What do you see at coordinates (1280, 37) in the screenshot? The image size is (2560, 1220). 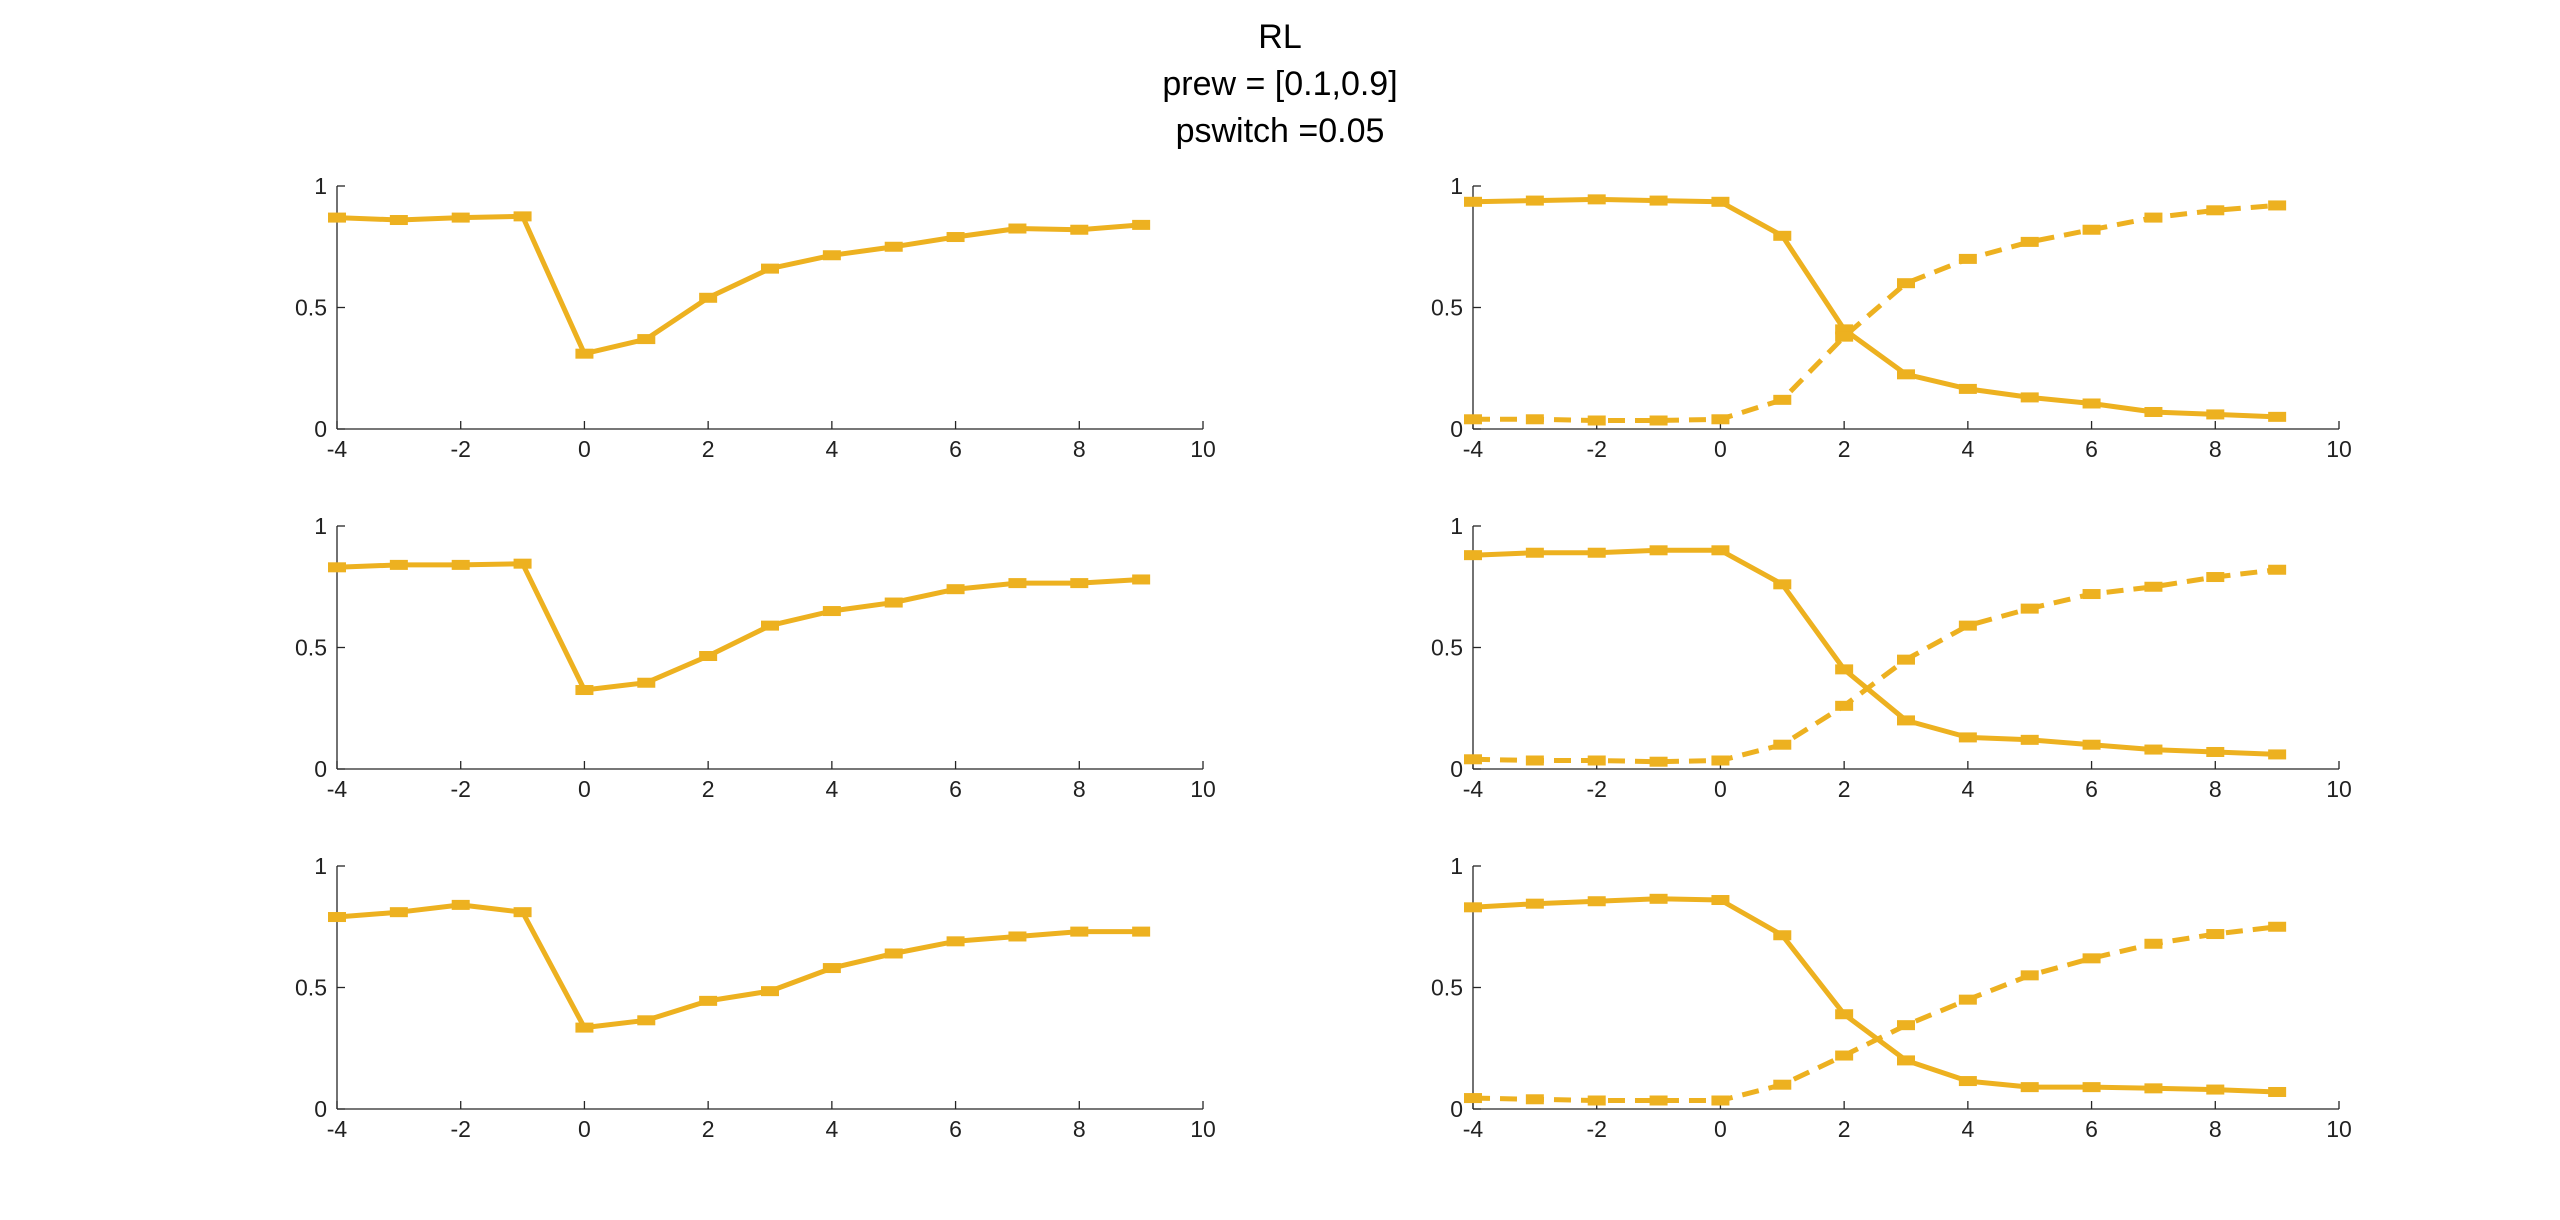 I see `title-line-1: RL` at bounding box center [1280, 37].